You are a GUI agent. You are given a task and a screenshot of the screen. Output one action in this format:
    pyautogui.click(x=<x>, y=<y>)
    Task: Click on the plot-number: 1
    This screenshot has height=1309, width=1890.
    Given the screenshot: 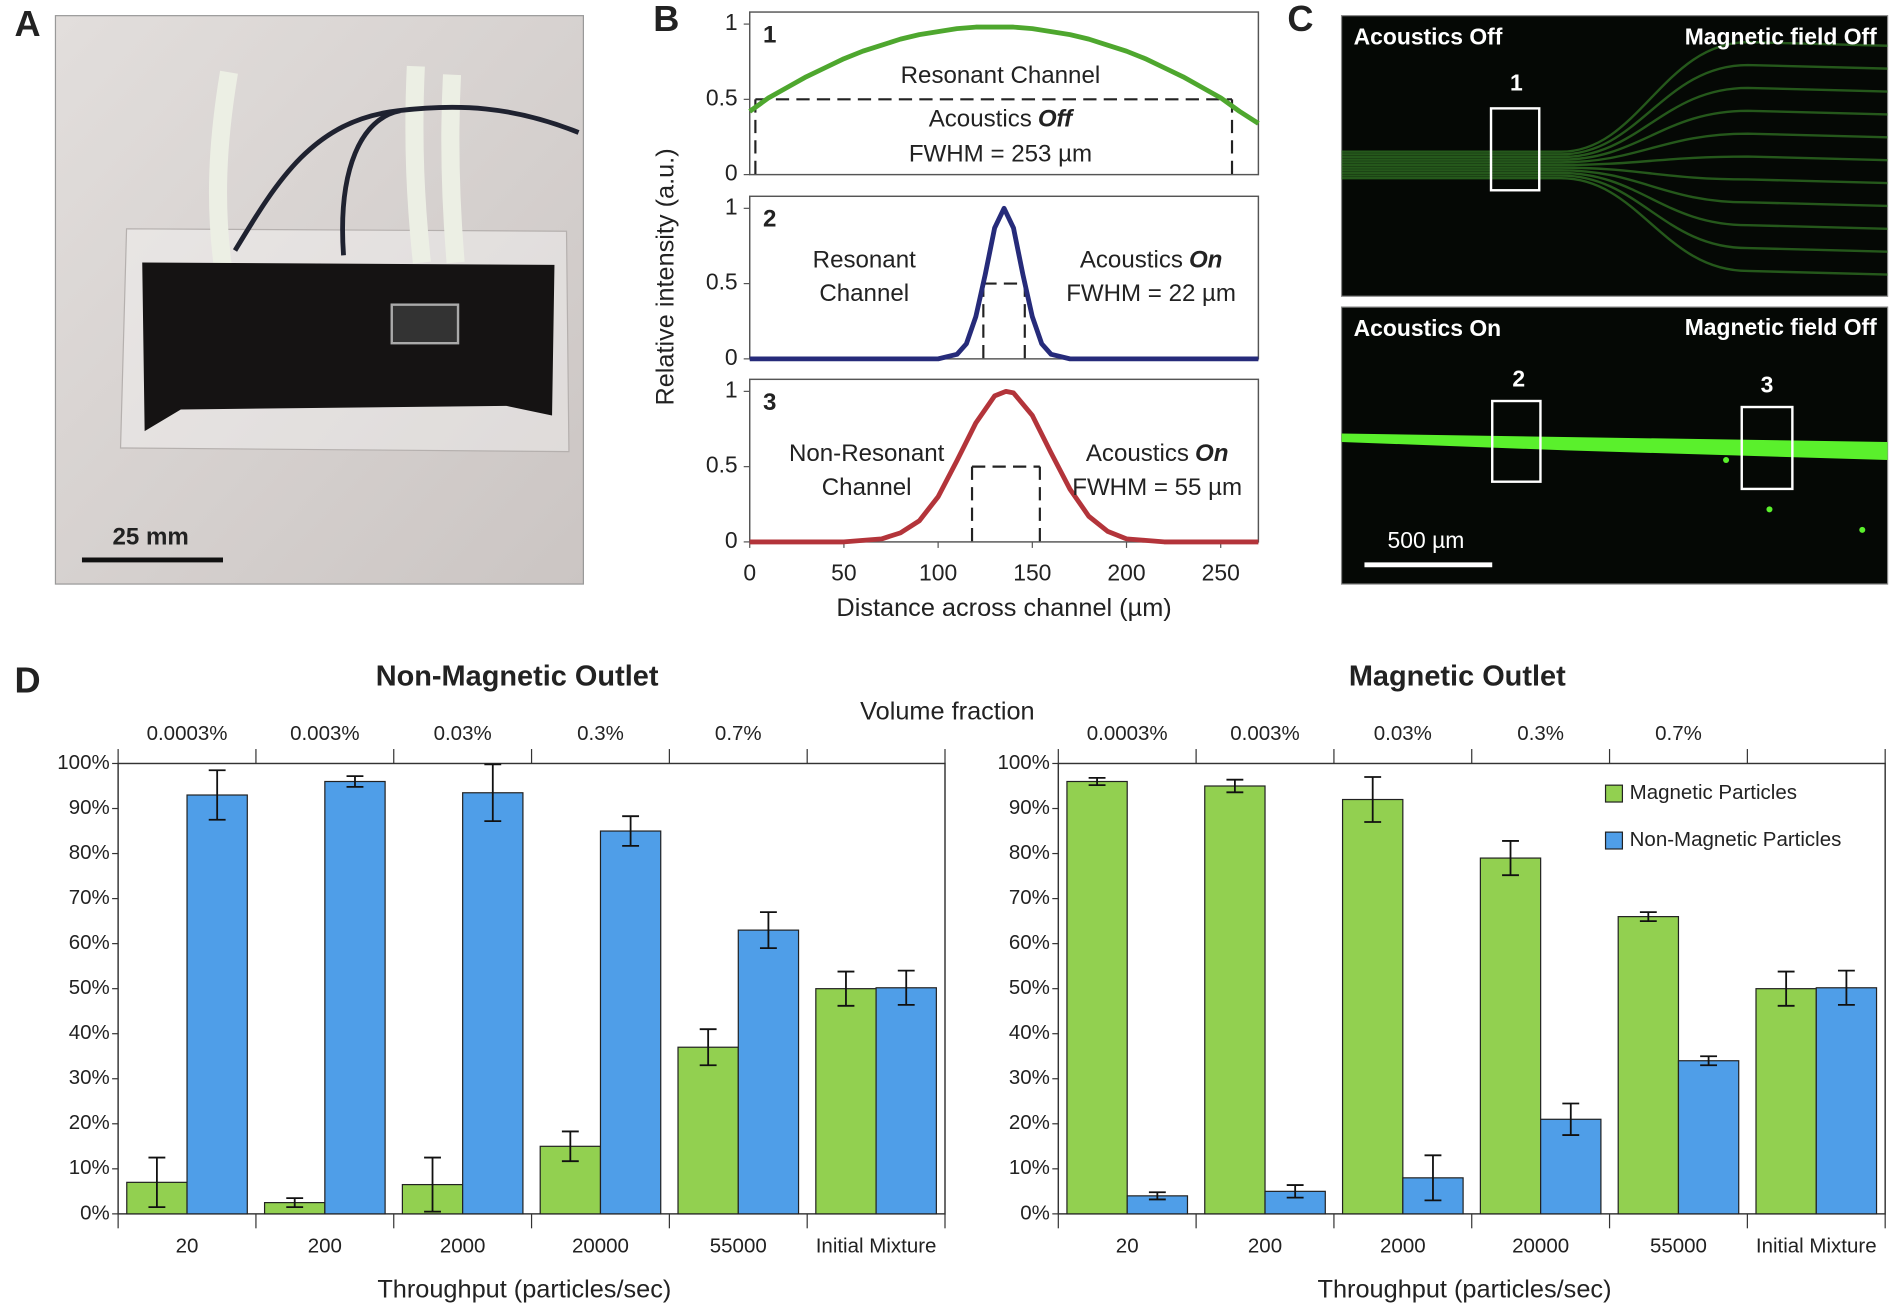 What is the action you would take?
    pyautogui.click(x=769, y=34)
    